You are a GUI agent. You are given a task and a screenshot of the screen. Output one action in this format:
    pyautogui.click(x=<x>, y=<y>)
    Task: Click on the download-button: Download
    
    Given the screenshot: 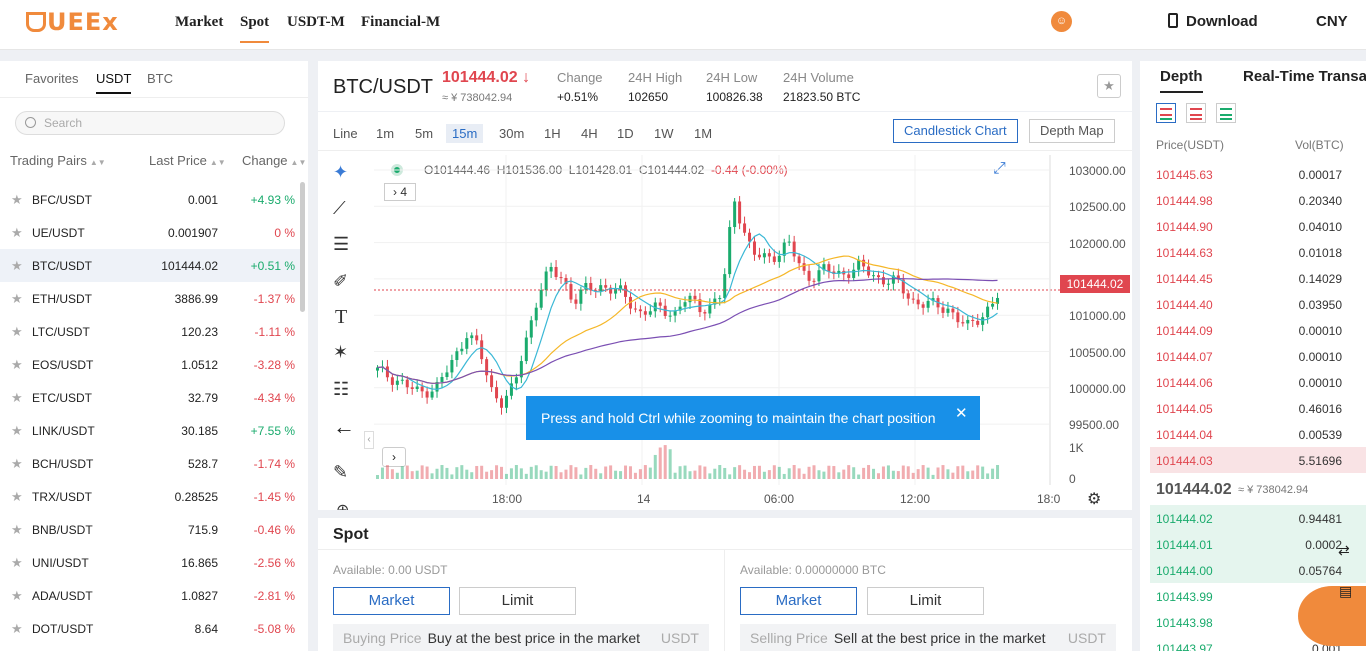 What is the action you would take?
    pyautogui.click(x=1213, y=21)
    